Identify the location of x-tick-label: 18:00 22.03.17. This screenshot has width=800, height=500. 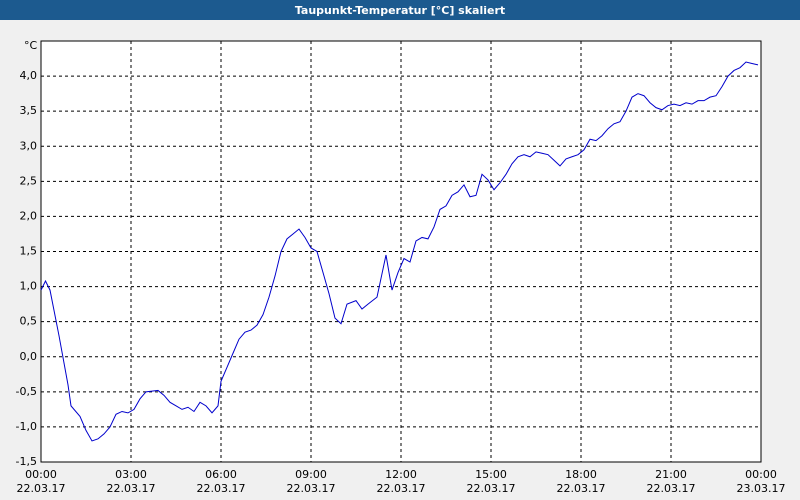
(581, 481).